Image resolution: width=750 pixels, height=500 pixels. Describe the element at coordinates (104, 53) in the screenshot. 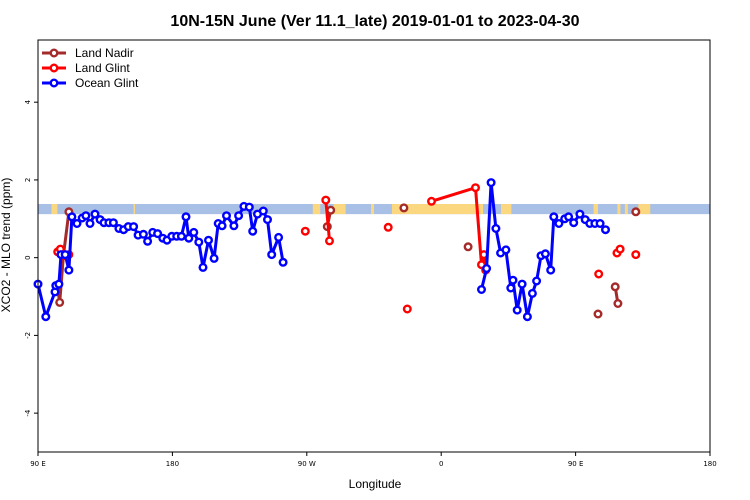

I see `legend-label: Land Nadir` at that location.